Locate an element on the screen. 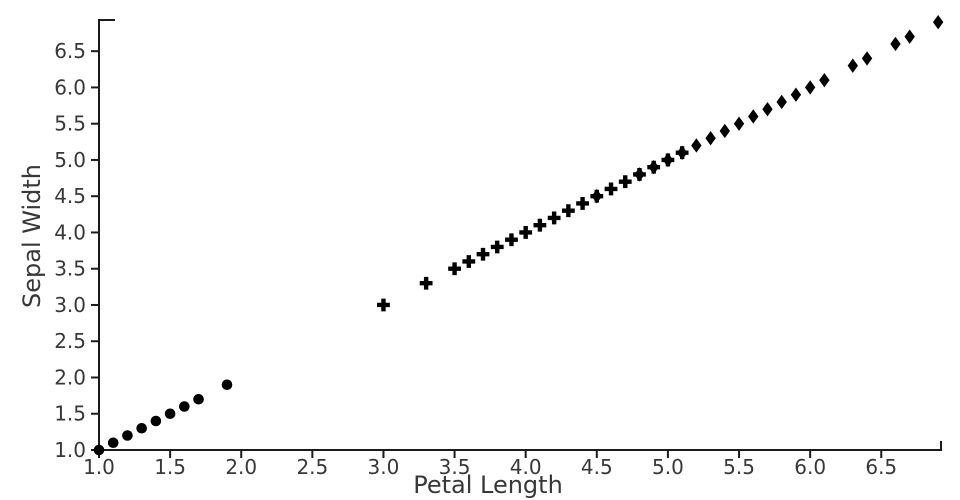 Image resolution: width=960 pixels, height=500 pixels. x-tick-label: 5.5 is located at coordinates (739, 467).